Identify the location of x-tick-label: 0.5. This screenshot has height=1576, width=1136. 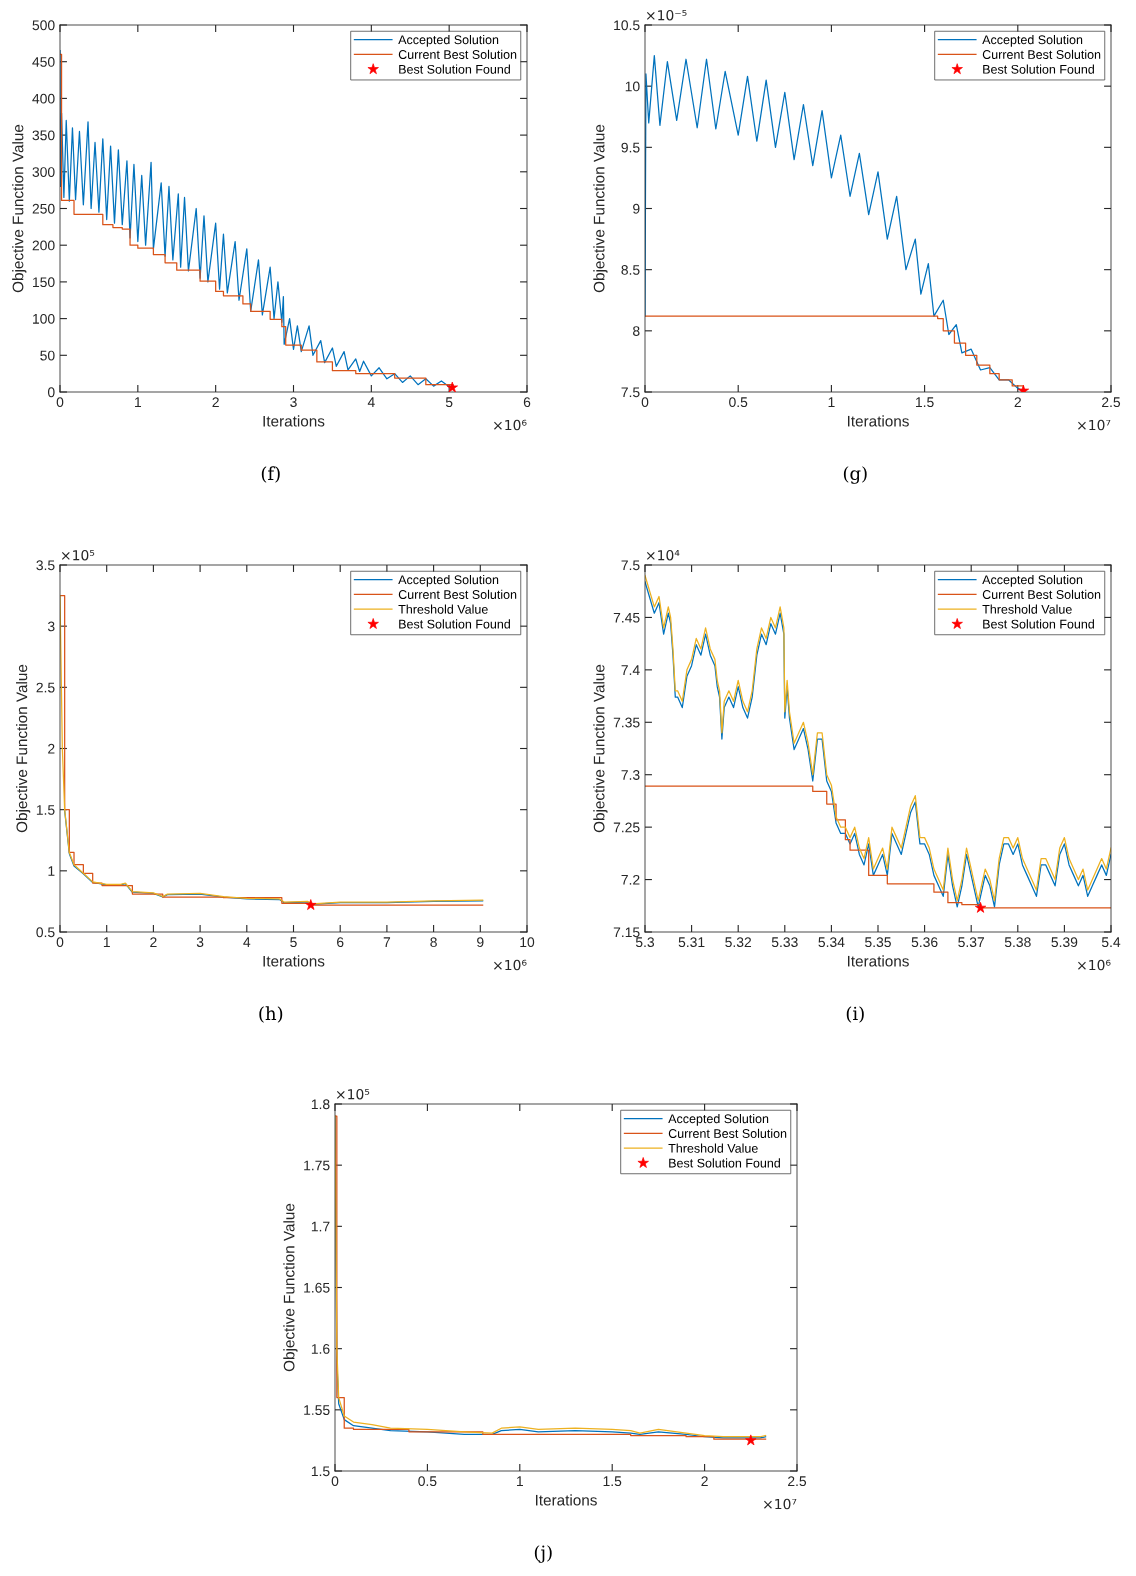
(738, 402).